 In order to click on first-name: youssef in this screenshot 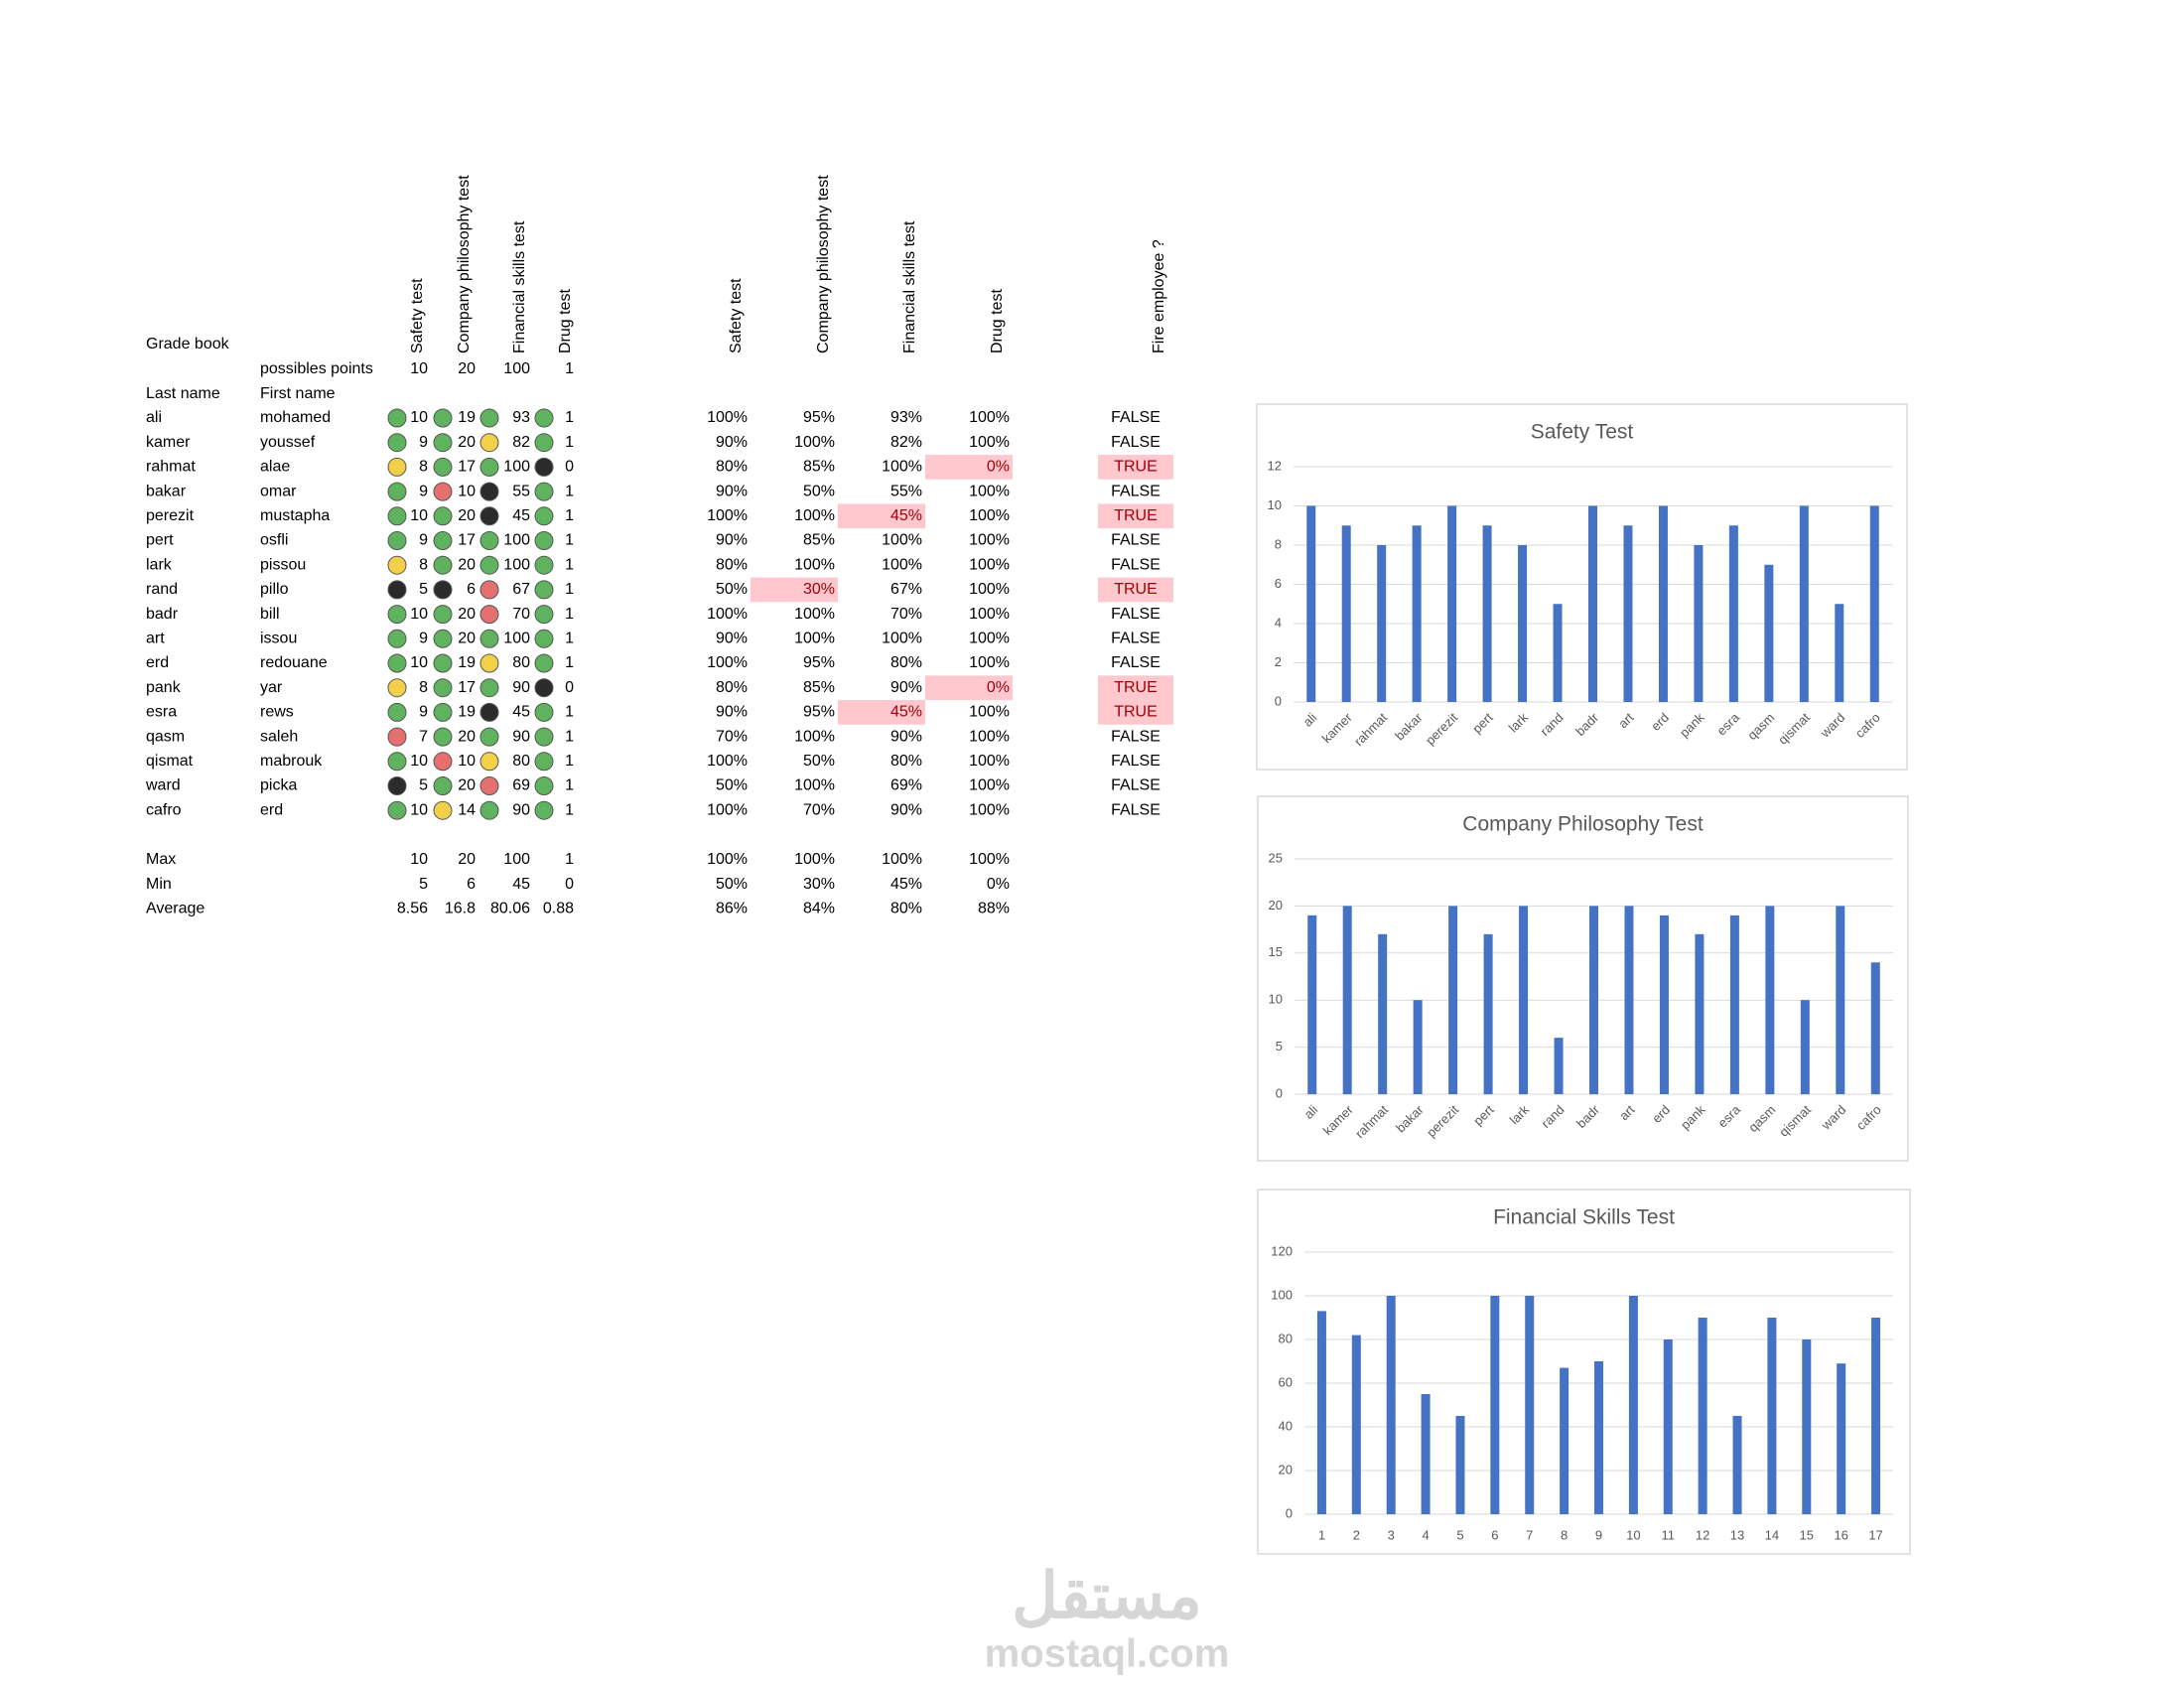, I will do `click(288, 442)`.